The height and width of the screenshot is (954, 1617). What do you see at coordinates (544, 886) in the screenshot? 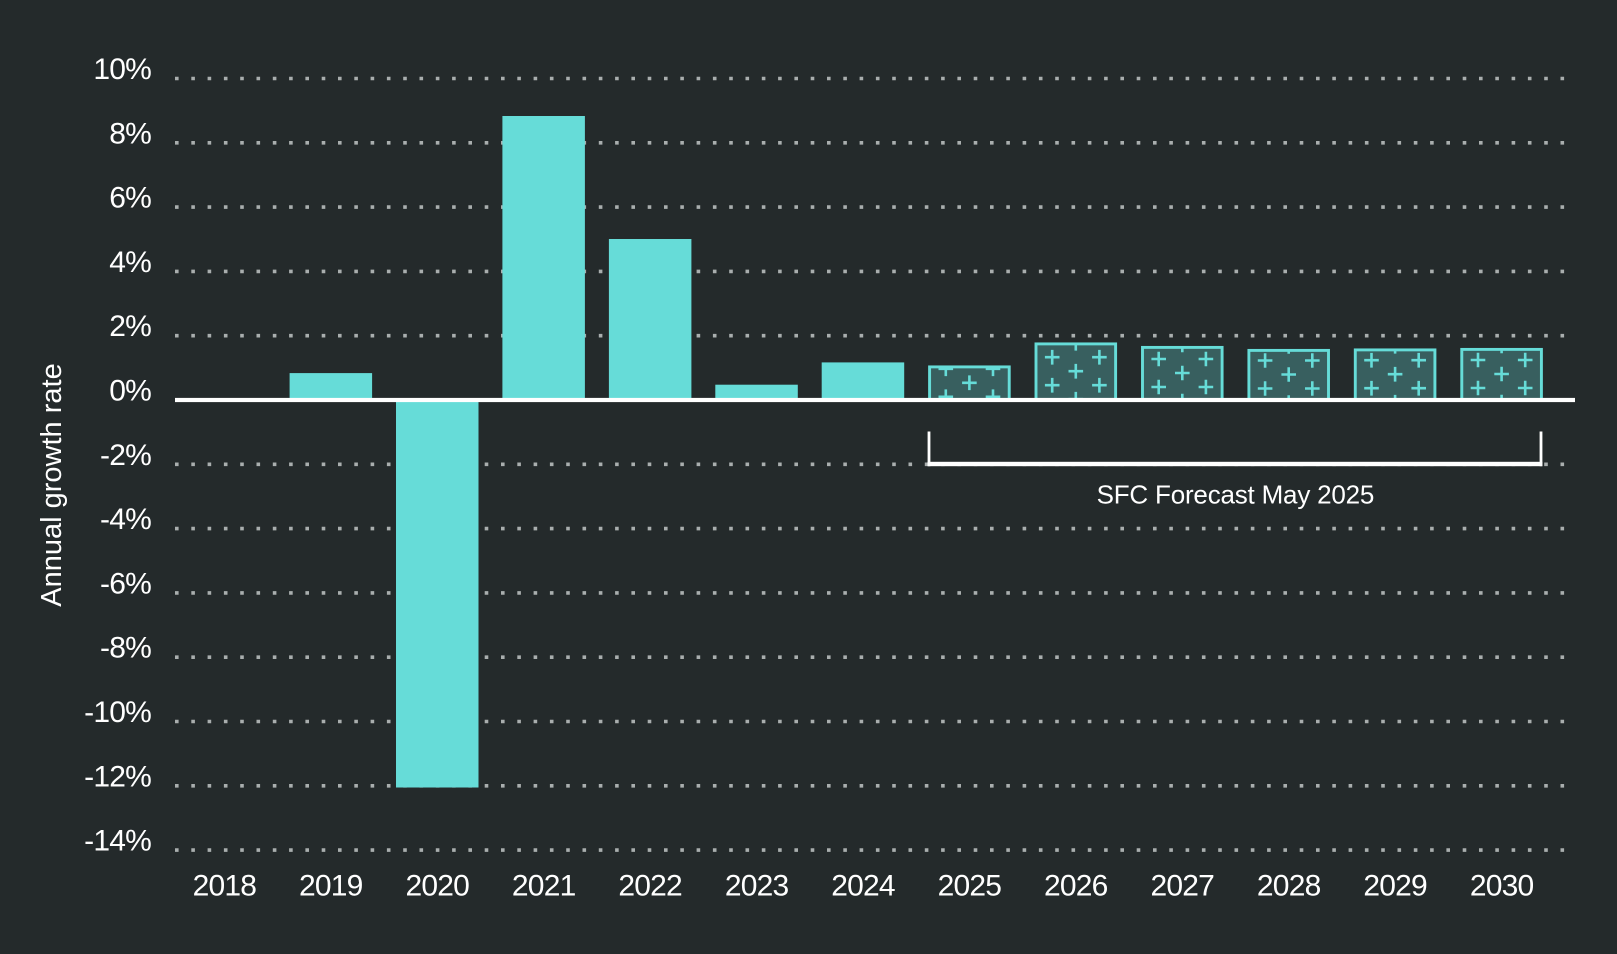
I see `svg-text: 2021` at bounding box center [544, 886].